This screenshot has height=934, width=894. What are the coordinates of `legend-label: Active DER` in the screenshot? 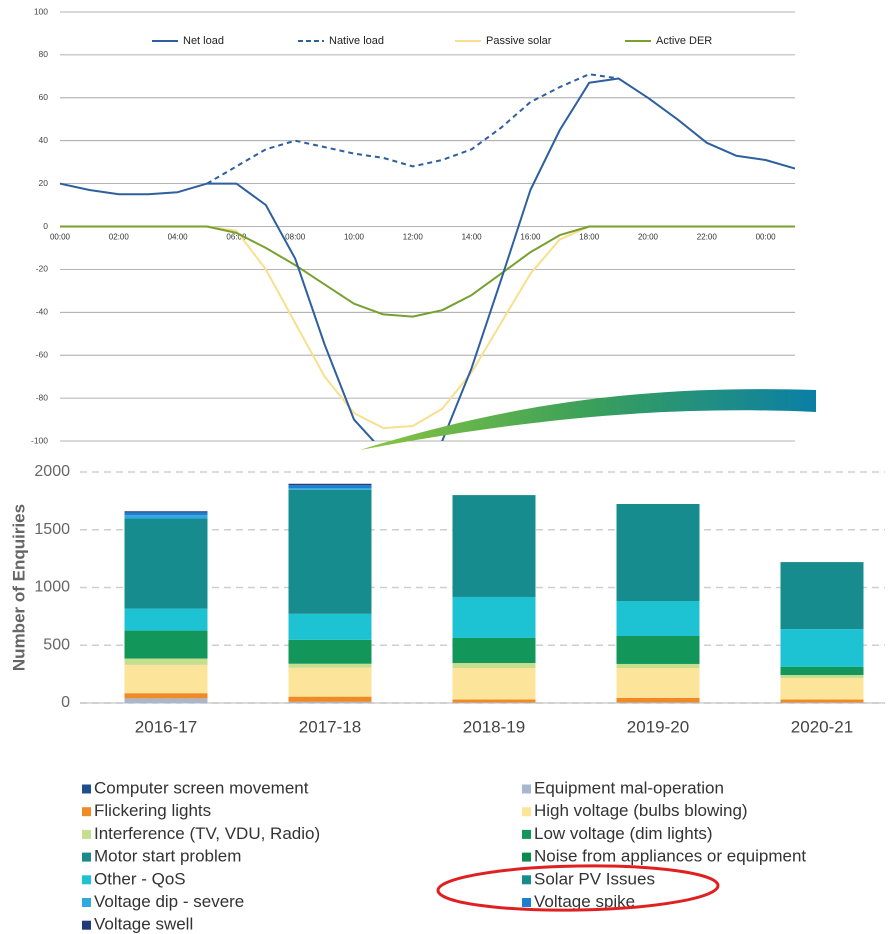 It's located at (684, 41).